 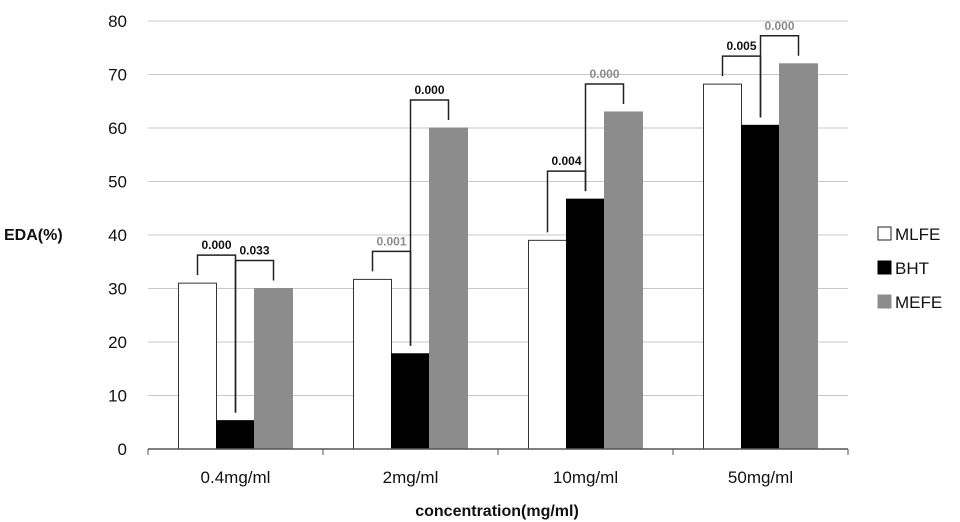 What do you see at coordinates (741, 46) in the screenshot?
I see `p-value-label: 0.005` at bounding box center [741, 46].